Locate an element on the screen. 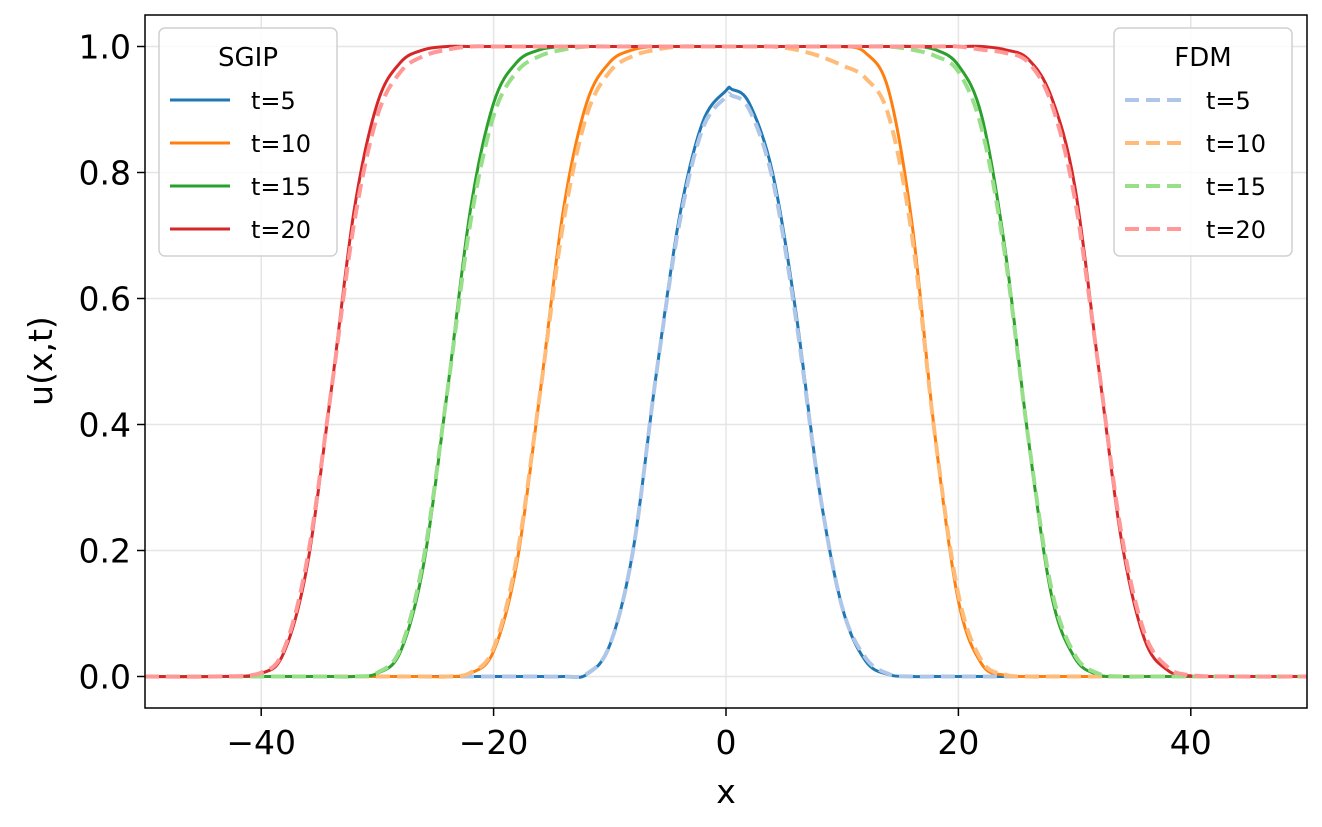 The height and width of the screenshot is (827, 1322). legend-sgip: SGIP t=5 t=10 t=15 t=20 is located at coordinates (248, 142).